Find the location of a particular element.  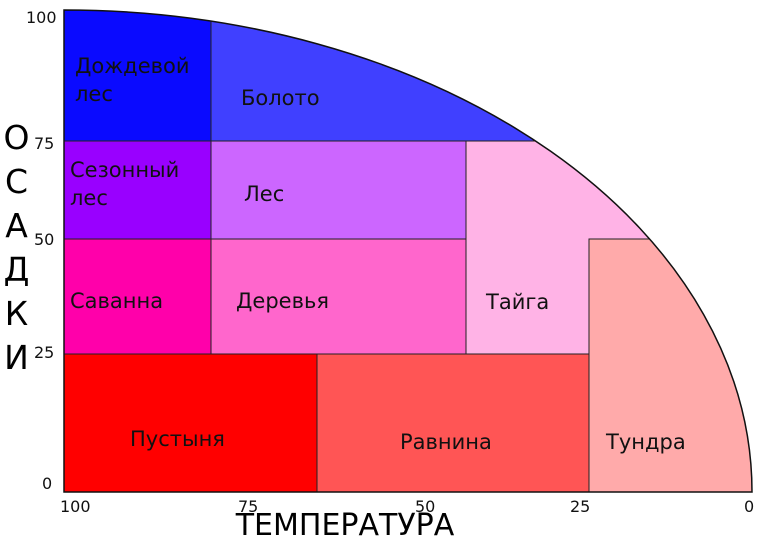

region-forest is located at coordinates (338, 190).